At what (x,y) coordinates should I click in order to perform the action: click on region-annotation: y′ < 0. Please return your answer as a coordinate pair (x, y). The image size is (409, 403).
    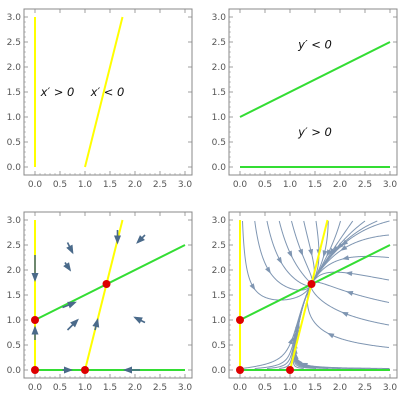
    Looking at the image, I should click on (314, 45).